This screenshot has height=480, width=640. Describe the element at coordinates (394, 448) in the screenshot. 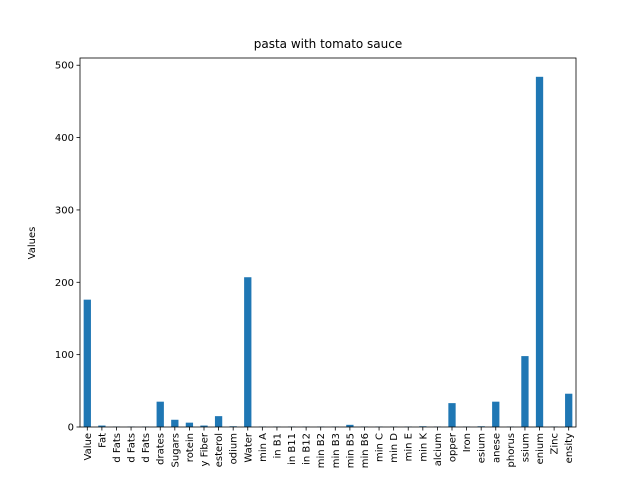

I see `x-tick-label-21: min D` at that location.